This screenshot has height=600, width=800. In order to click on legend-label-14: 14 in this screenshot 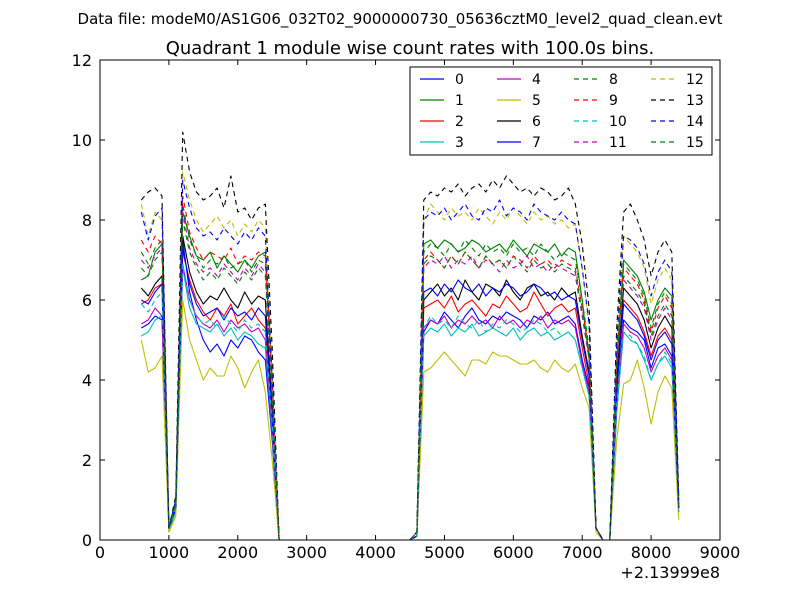, I will do `click(695, 122)`.